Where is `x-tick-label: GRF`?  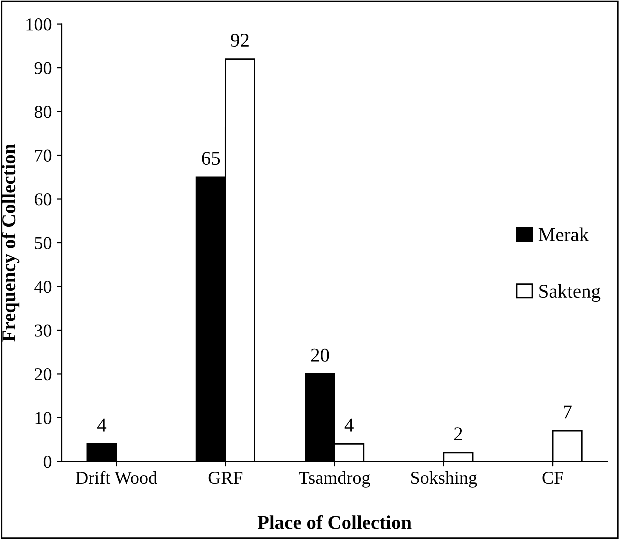 x-tick-label: GRF is located at coordinates (225, 478).